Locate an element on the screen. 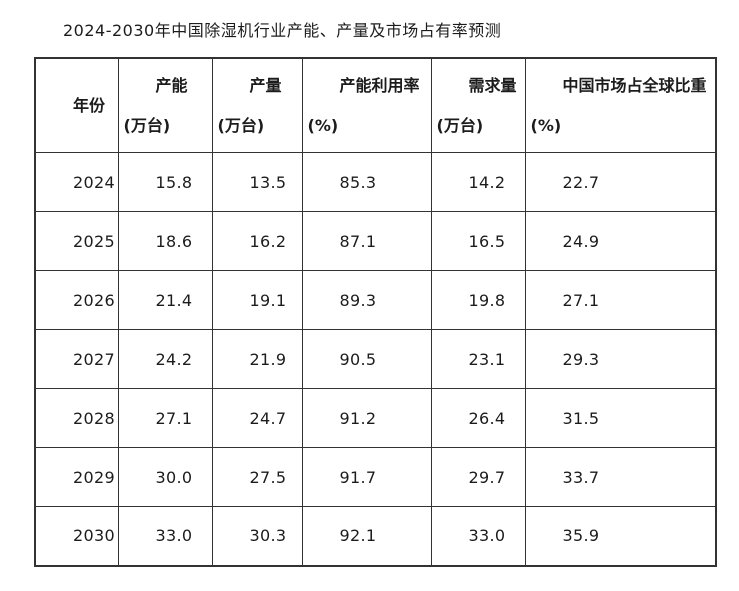 Image resolution: width=739 pixels, height=591 pixels. cell-demand: 23.1 is located at coordinates (478, 359).